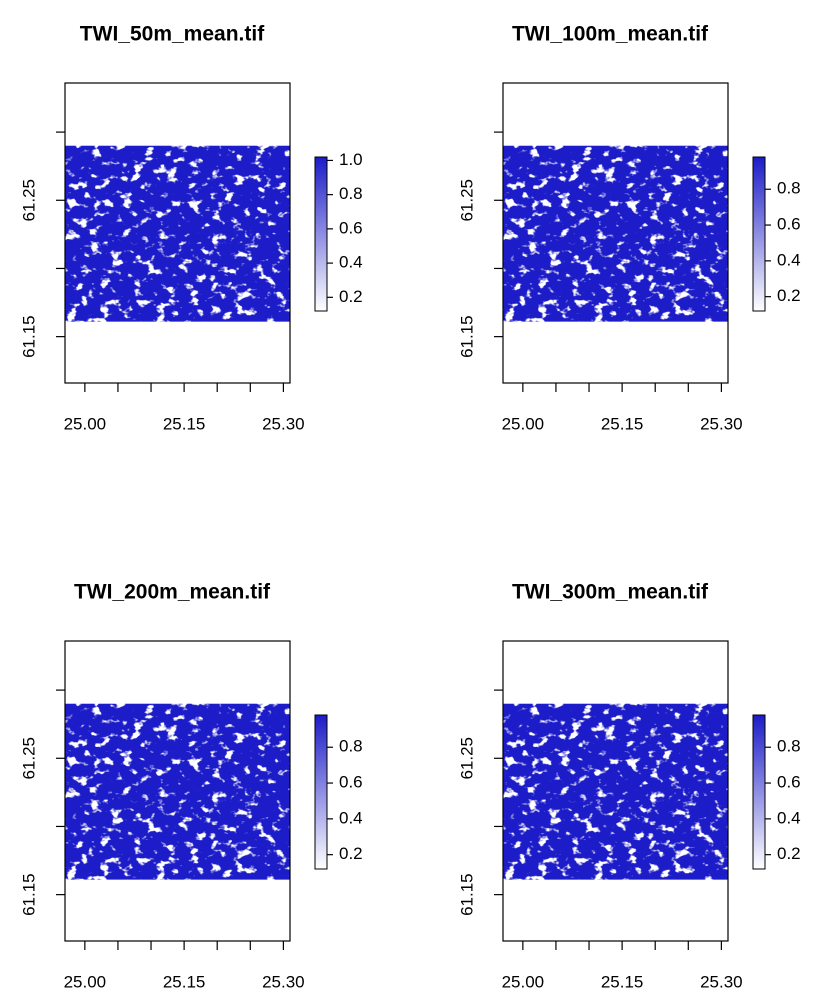  What do you see at coordinates (172, 34) in the screenshot?
I see `panel-title: TWI_50m_mean.tif` at bounding box center [172, 34].